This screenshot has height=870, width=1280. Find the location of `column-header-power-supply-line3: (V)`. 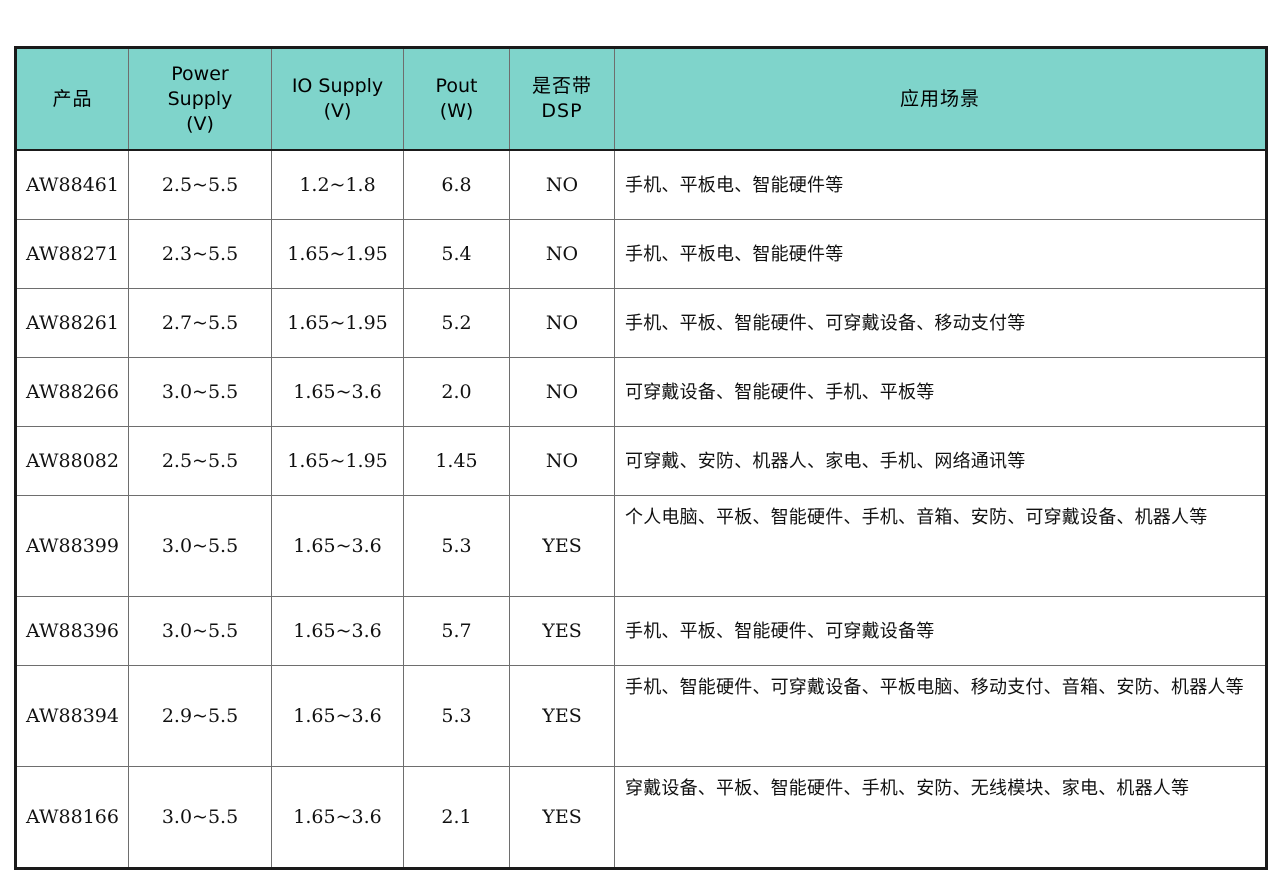

column-header-power-supply-line3: (V) is located at coordinates (200, 123).